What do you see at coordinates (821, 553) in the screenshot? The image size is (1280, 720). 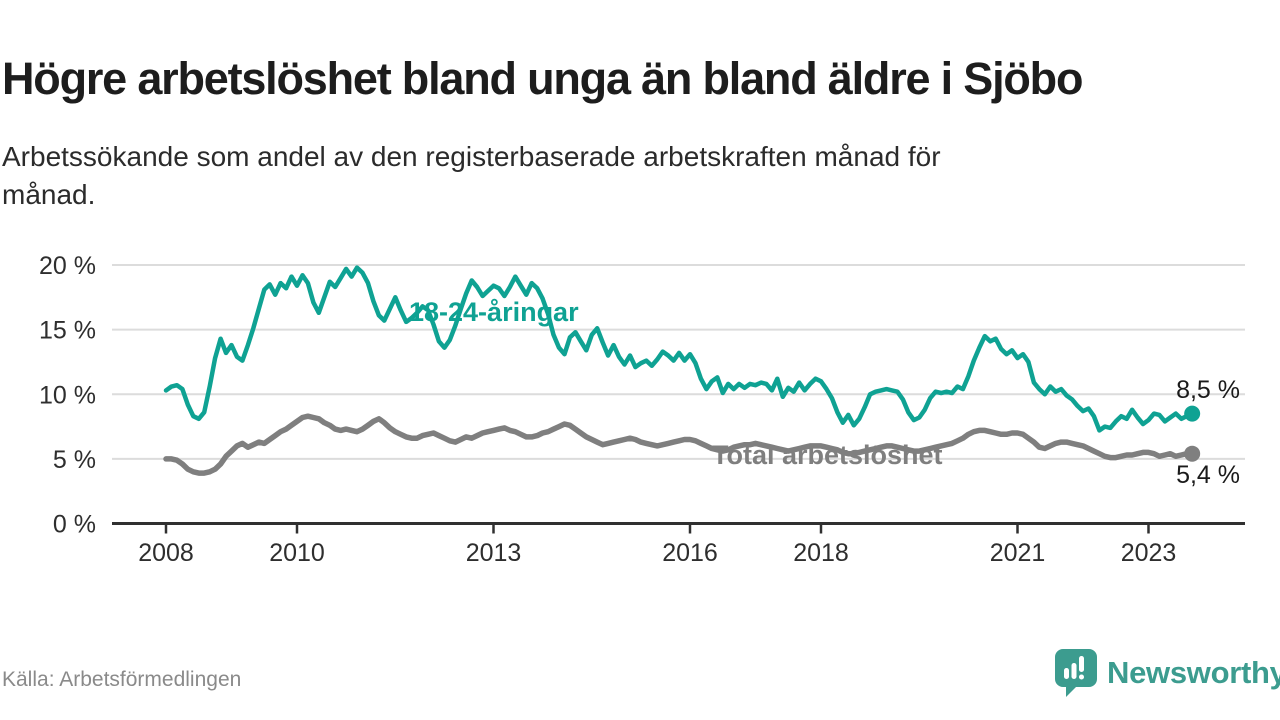 I see `x-tick-label-2018: 2018` at bounding box center [821, 553].